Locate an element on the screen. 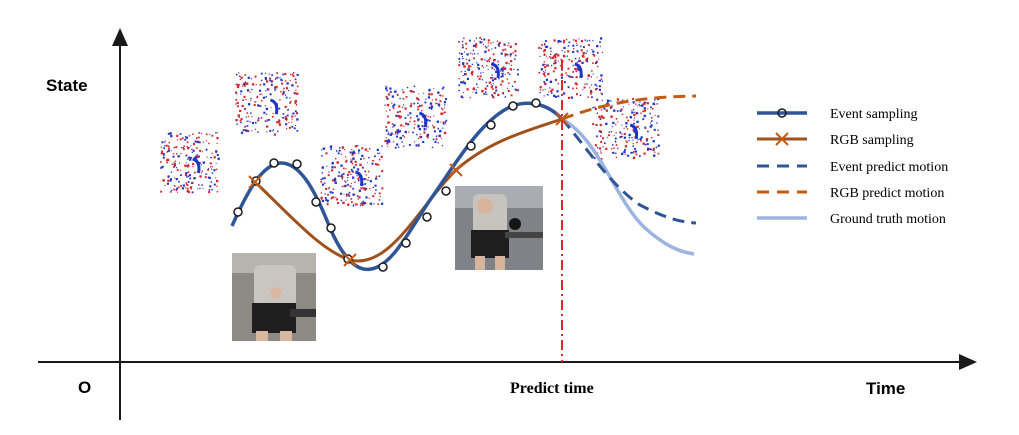 This screenshot has width=1019, height=435. legend-label: Ground truth motion is located at coordinates (888, 219).